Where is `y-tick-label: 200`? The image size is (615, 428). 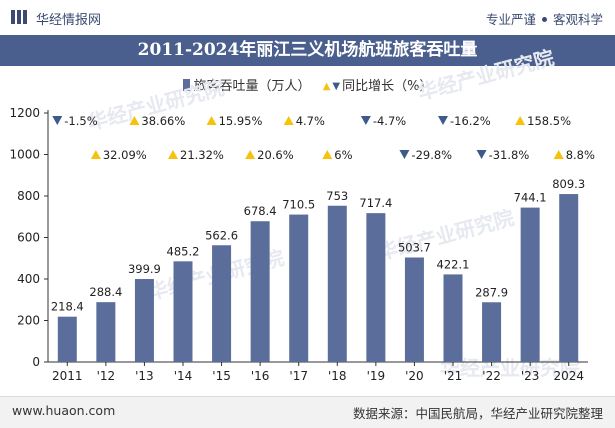
y-tick-label: 200 is located at coordinates (28, 321).